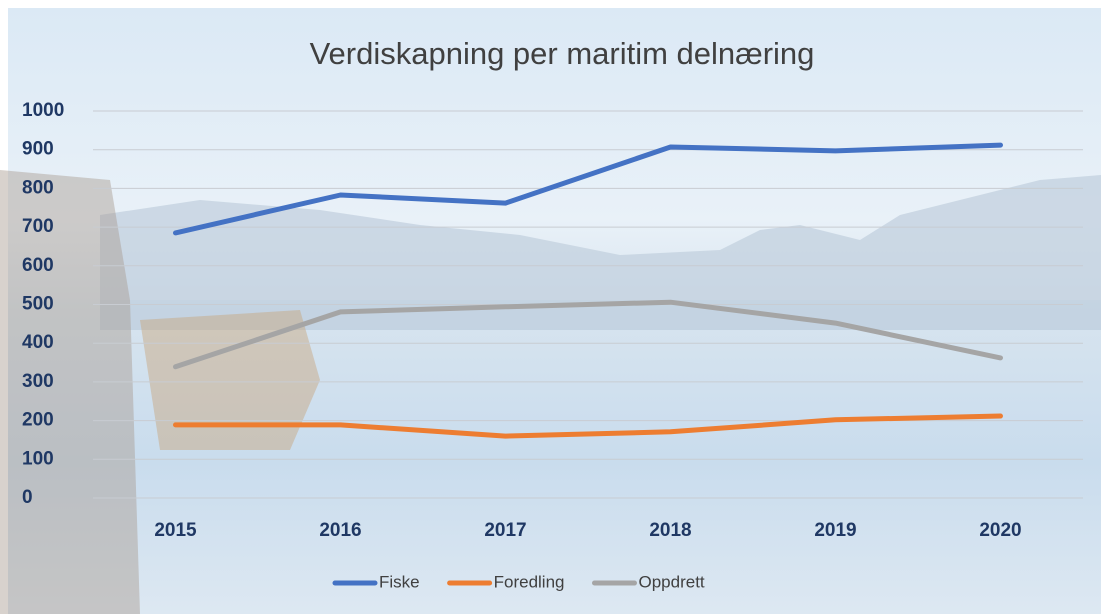 The height and width of the screenshot is (614, 1101). I want to click on y-tick-label: 100, so click(38, 458).